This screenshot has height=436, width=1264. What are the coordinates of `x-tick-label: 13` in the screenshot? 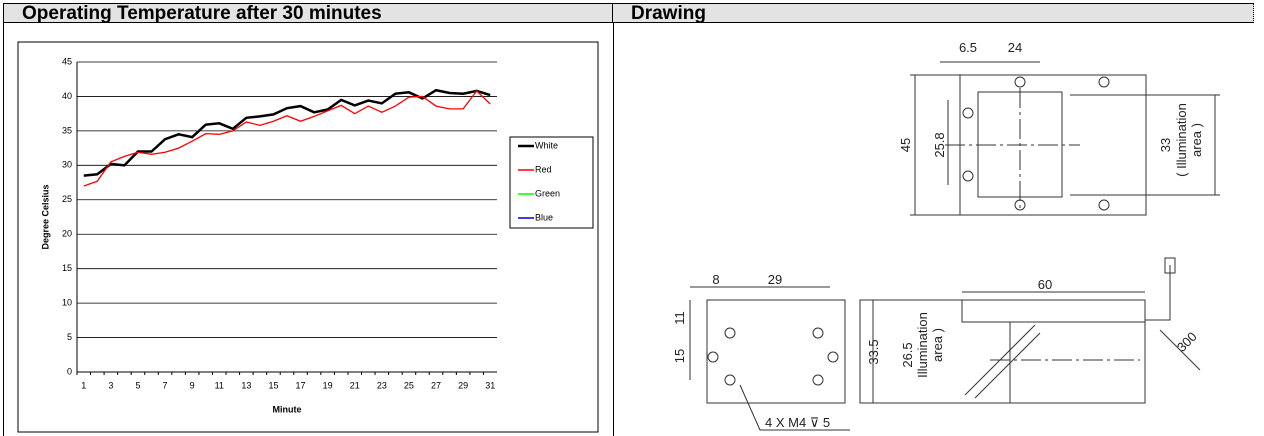 It's located at (246, 385).